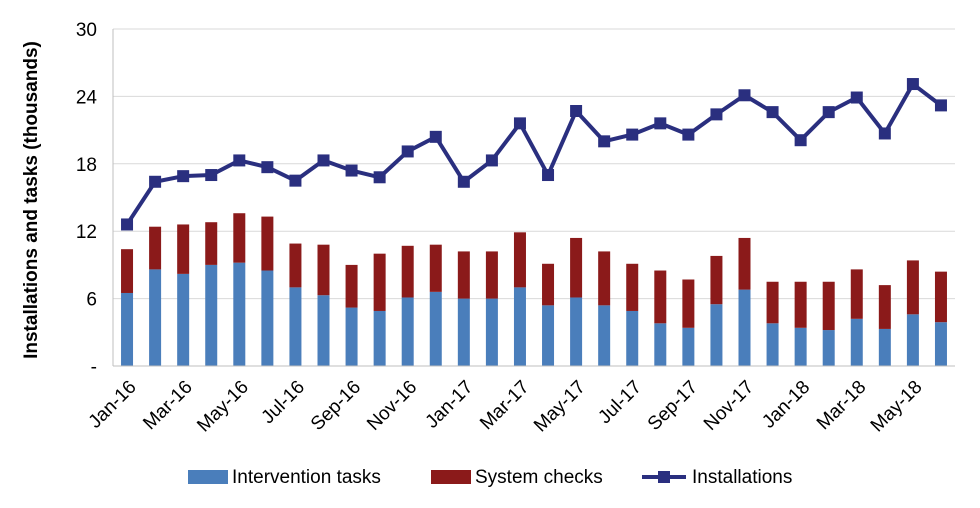 This screenshot has height=508, width=980. I want to click on legend-marker, so click(664, 477).